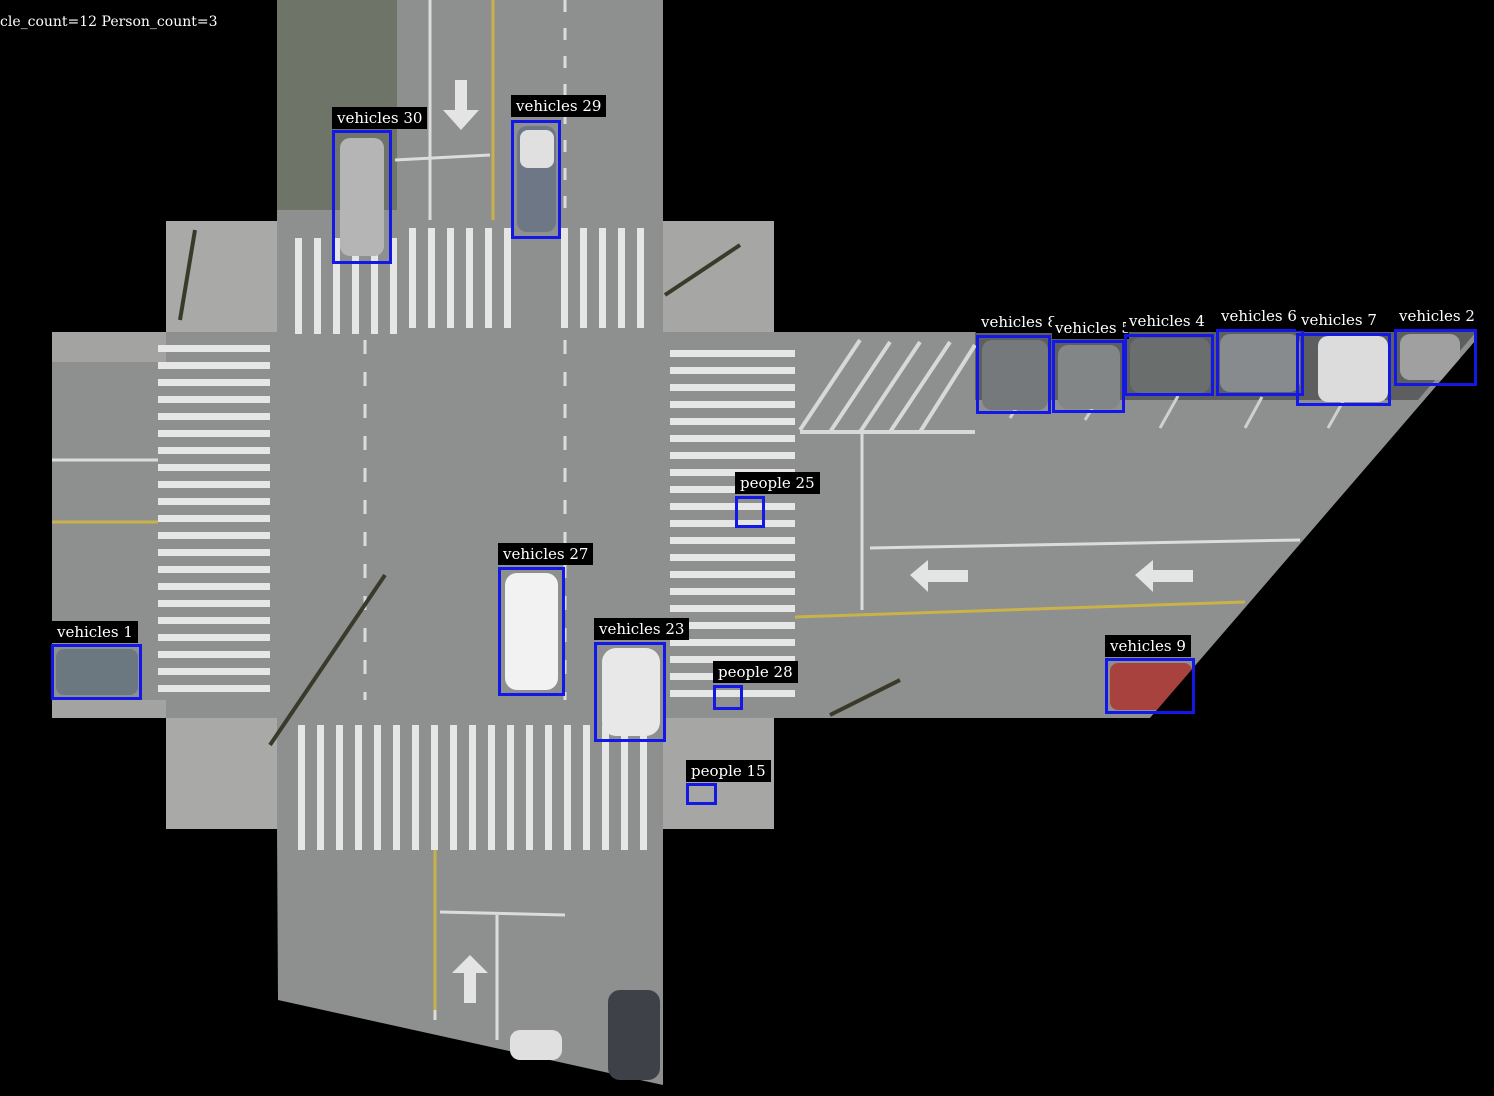  I want to click on detection-label: people 15, so click(728, 771).